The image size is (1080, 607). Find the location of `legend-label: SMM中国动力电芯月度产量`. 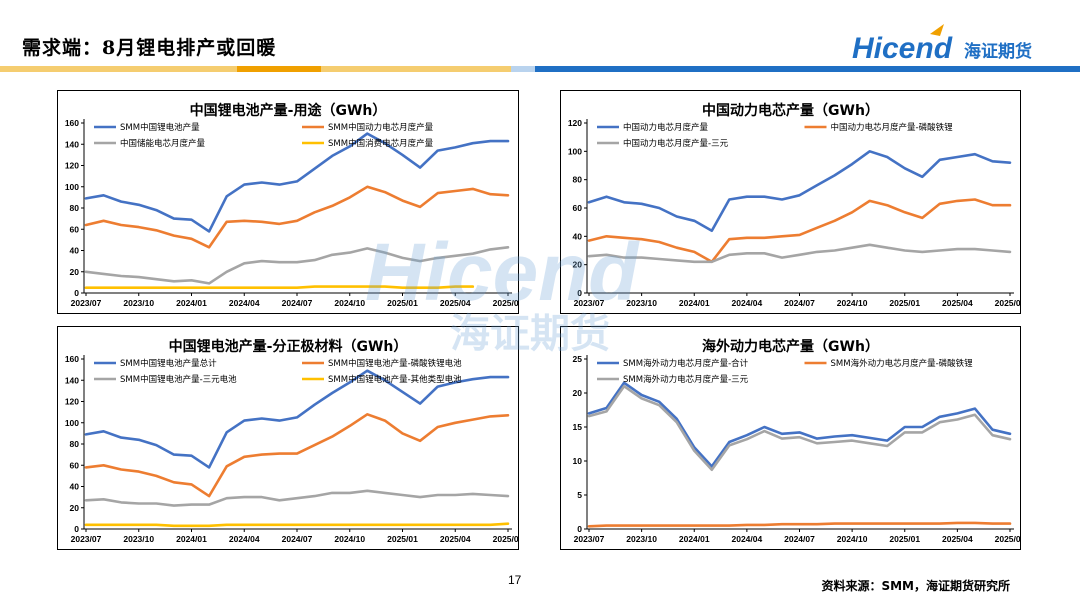

legend-label: SMM中国动力电芯月度产量 is located at coordinates (381, 127).